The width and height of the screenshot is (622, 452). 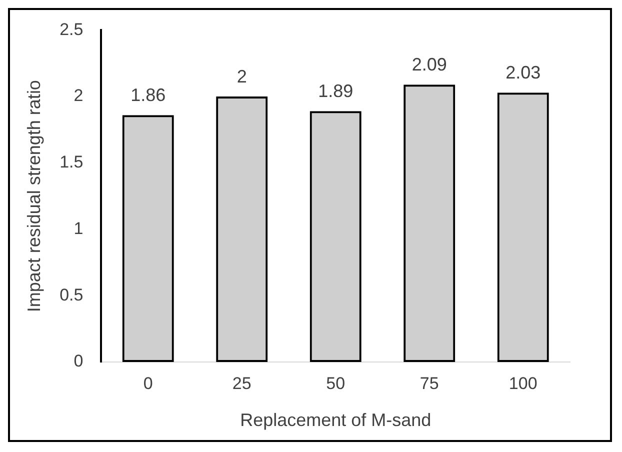 I want to click on x-tick-label: 75, so click(x=429, y=383).